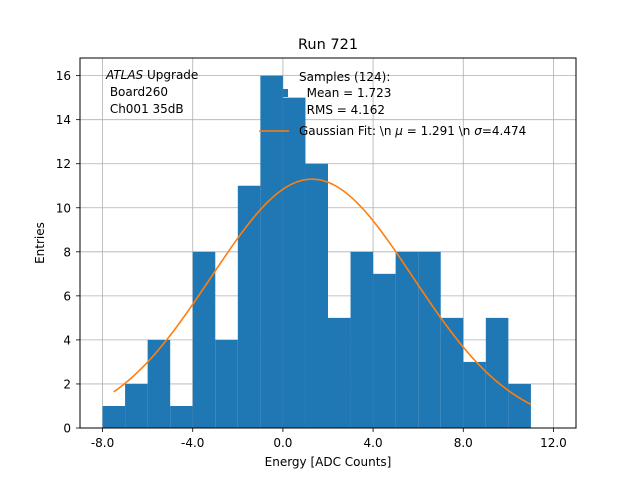 The height and width of the screenshot is (480, 640). What do you see at coordinates (102, 443) in the screenshot?
I see `x-tick-label: -8.0` at bounding box center [102, 443].